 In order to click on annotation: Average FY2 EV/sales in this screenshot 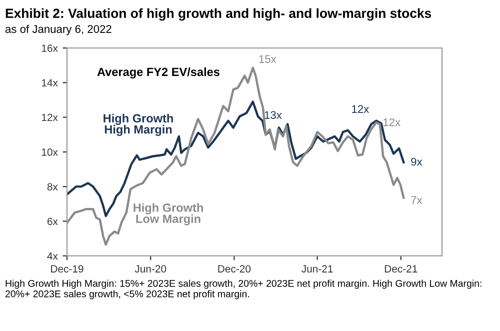, I will do `click(158, 72)`.